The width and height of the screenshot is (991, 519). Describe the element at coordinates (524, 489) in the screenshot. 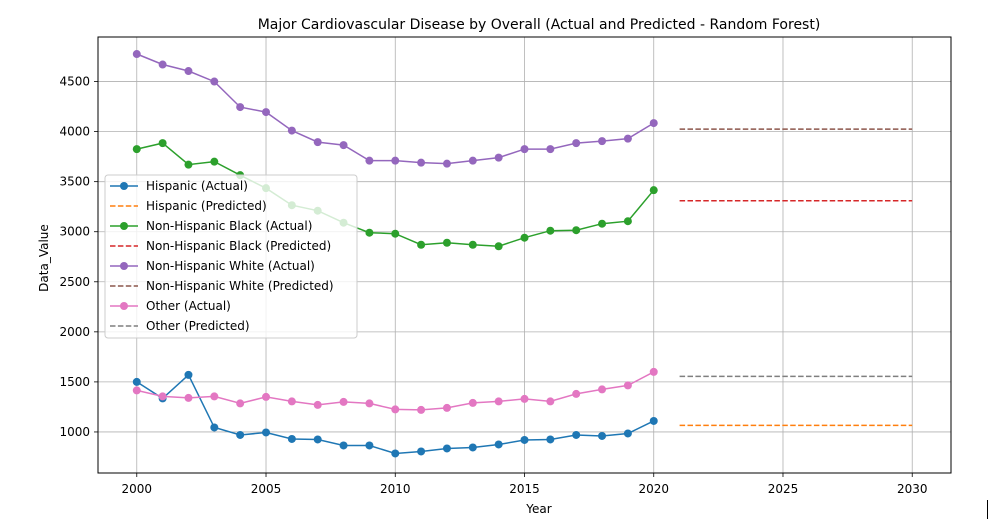

I see `x-tick-label: 2015` at that location.